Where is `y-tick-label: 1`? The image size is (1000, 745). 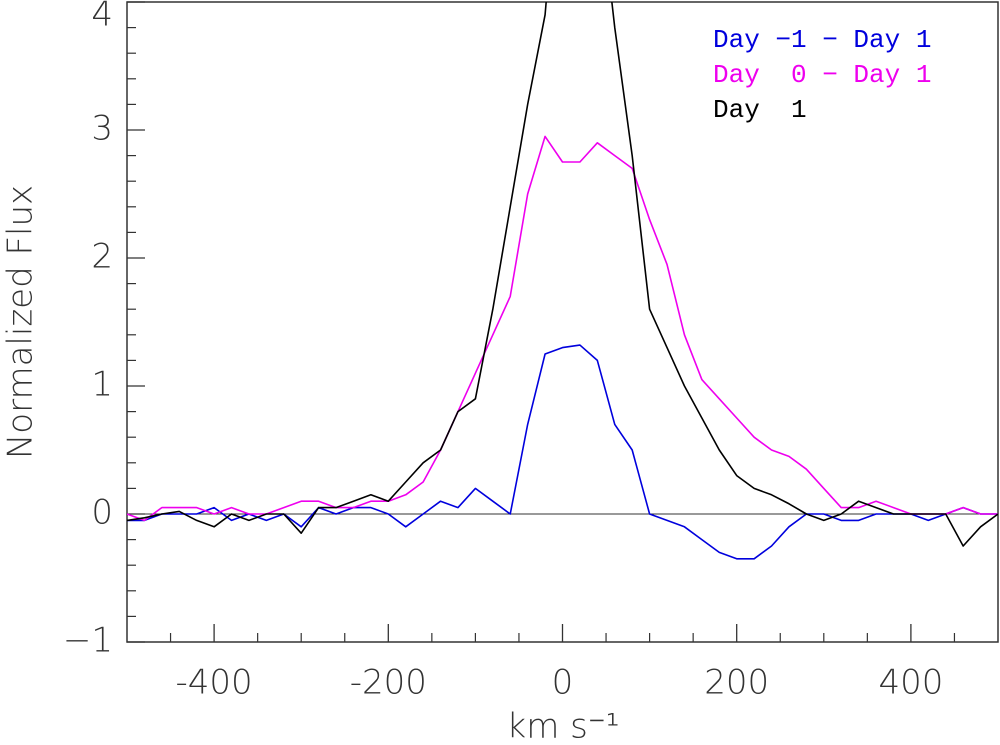 y-tick-label: 1 is located at coordinates (102, 385).